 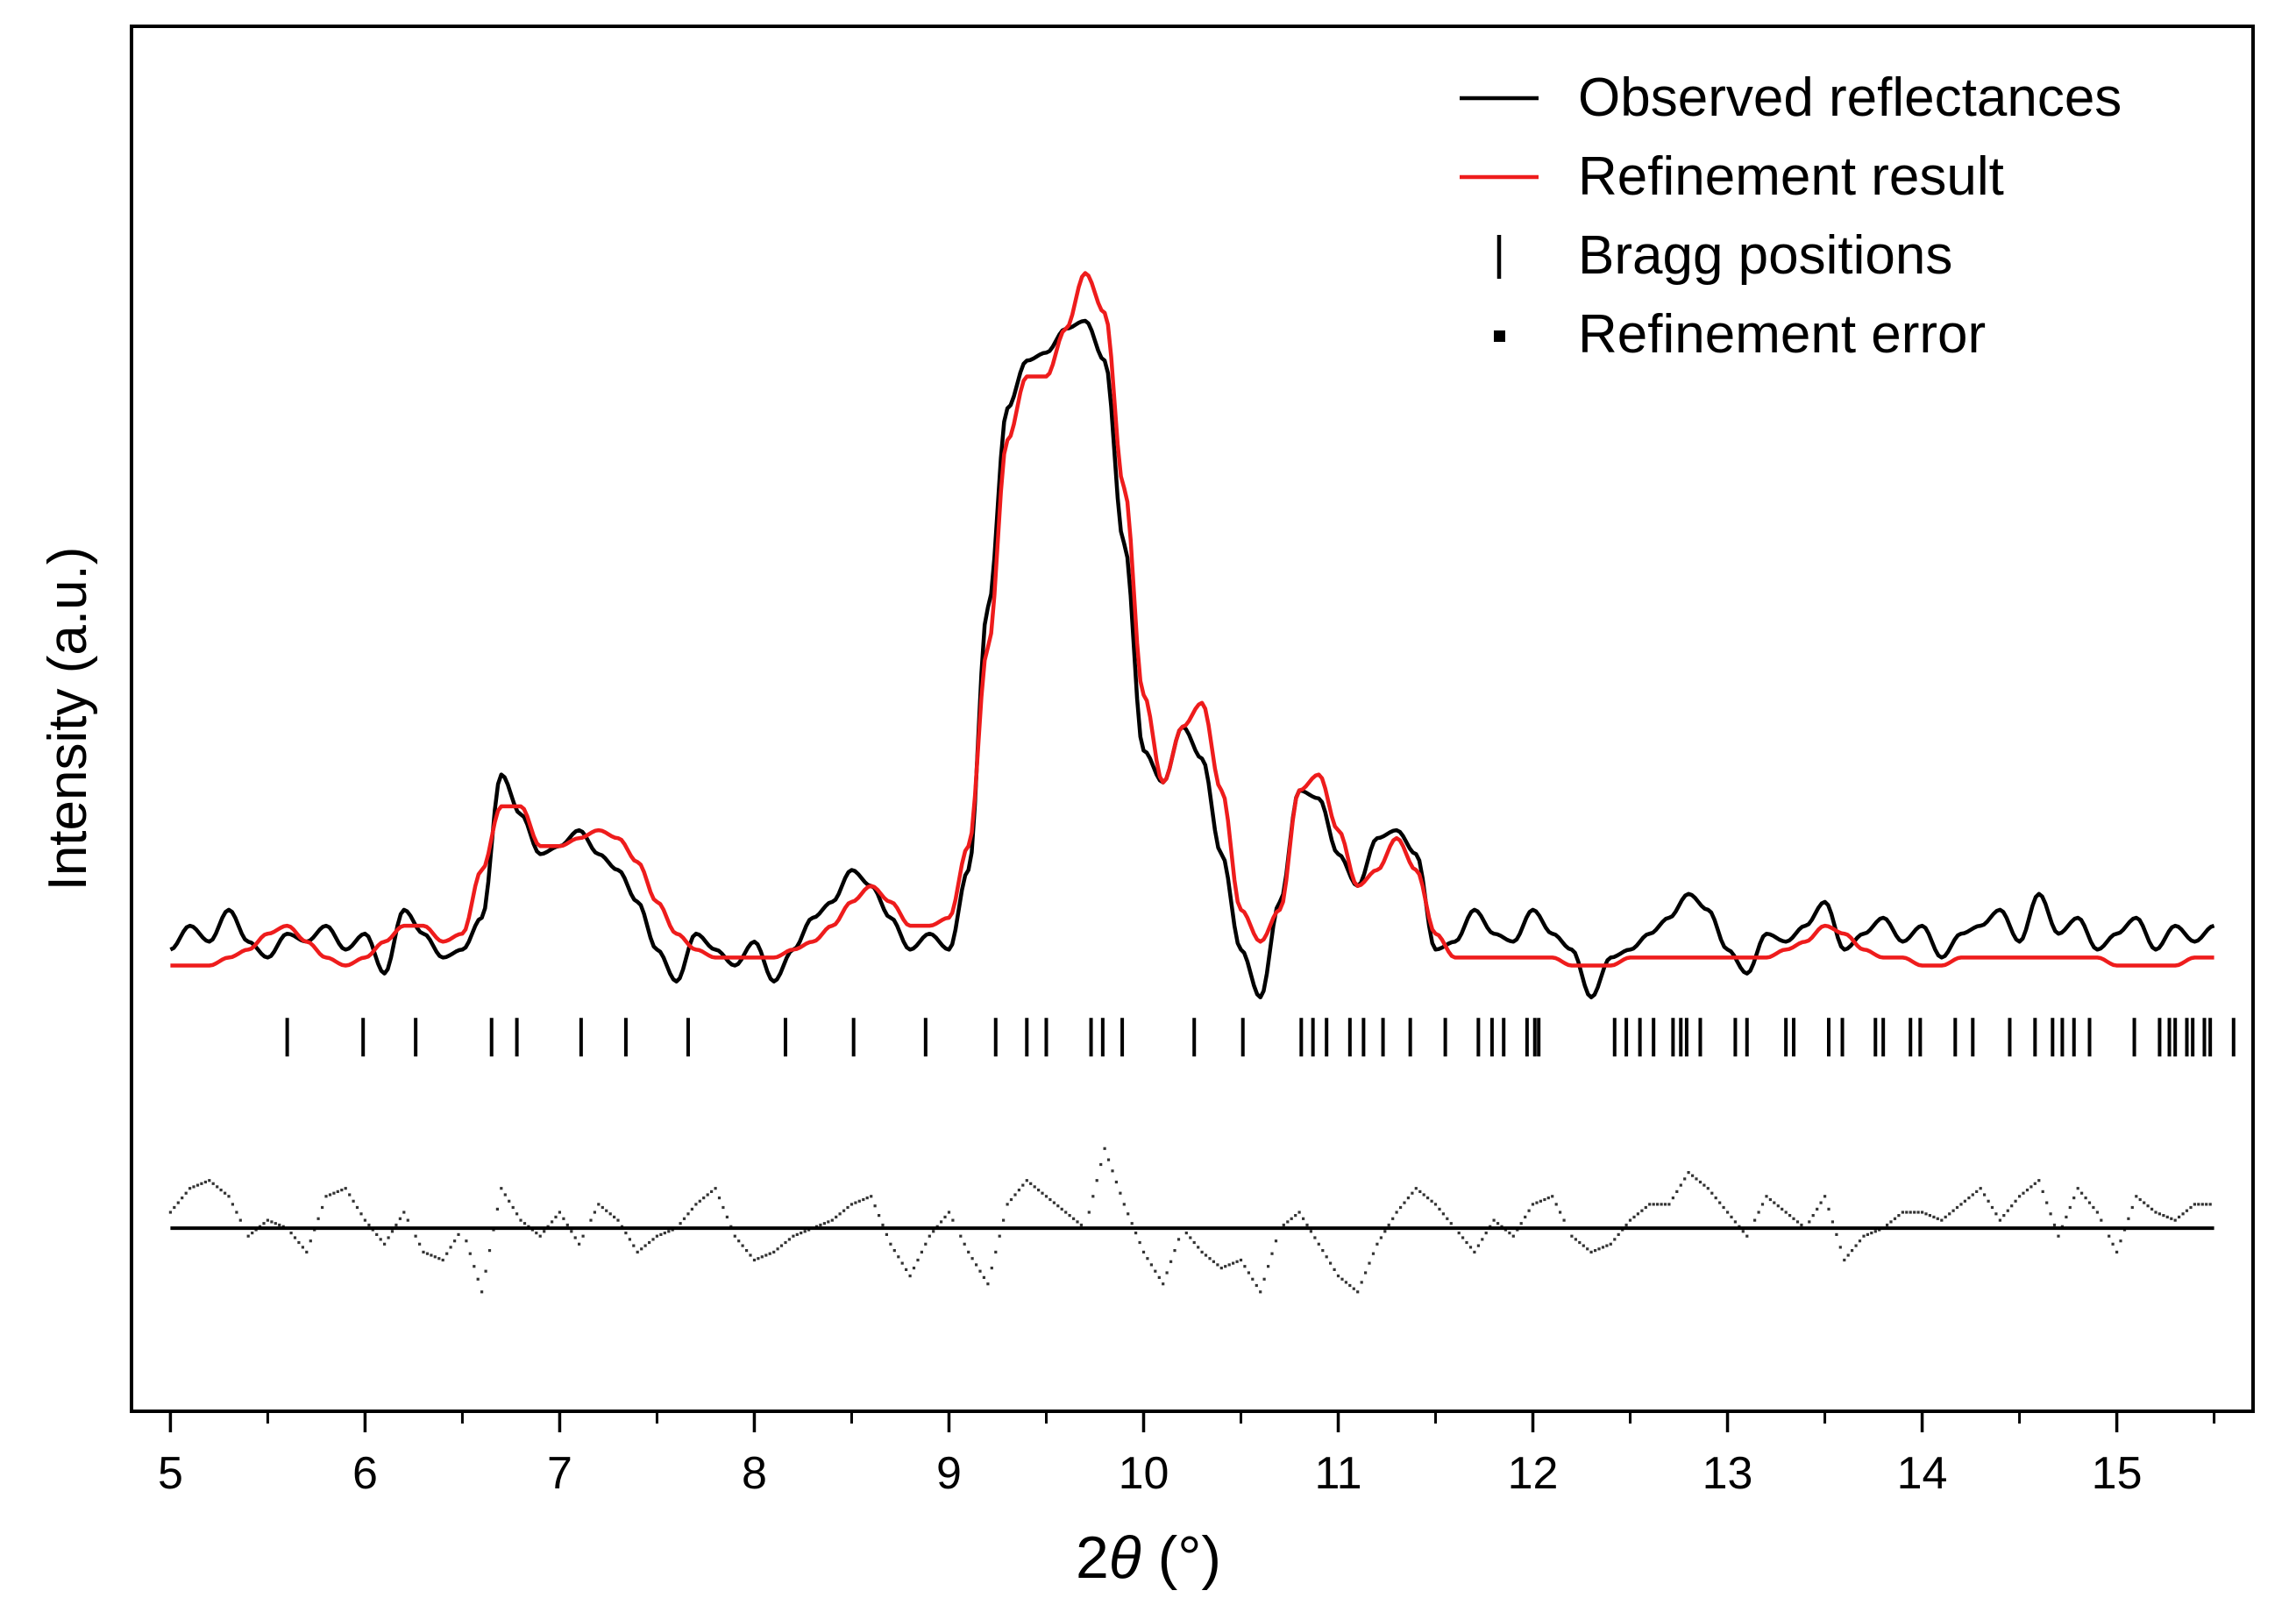 What do you see at coordinates (1181, 1558) in the screenshot?
I see `x-axis-label-suffix: (°)` at bounding box center [1181, 1558].